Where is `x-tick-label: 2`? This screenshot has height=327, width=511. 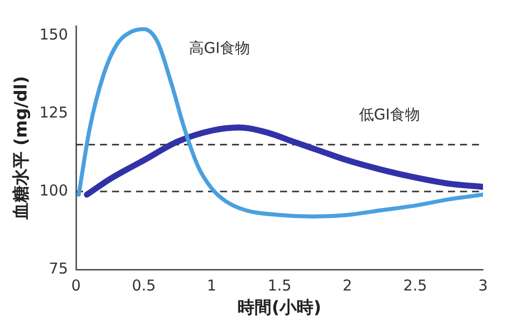 x-tick-label: 2 is located at coordinates (347, 285).